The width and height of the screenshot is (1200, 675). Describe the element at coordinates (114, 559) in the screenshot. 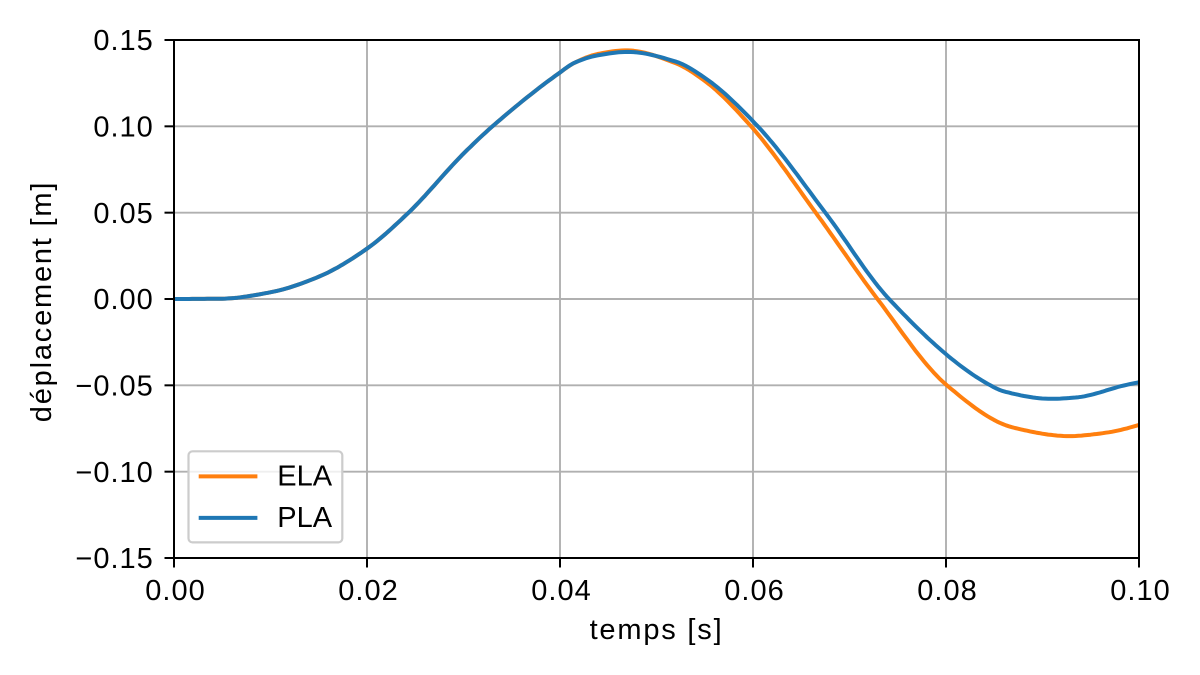

I see `svg-text: −0.15` at that location.